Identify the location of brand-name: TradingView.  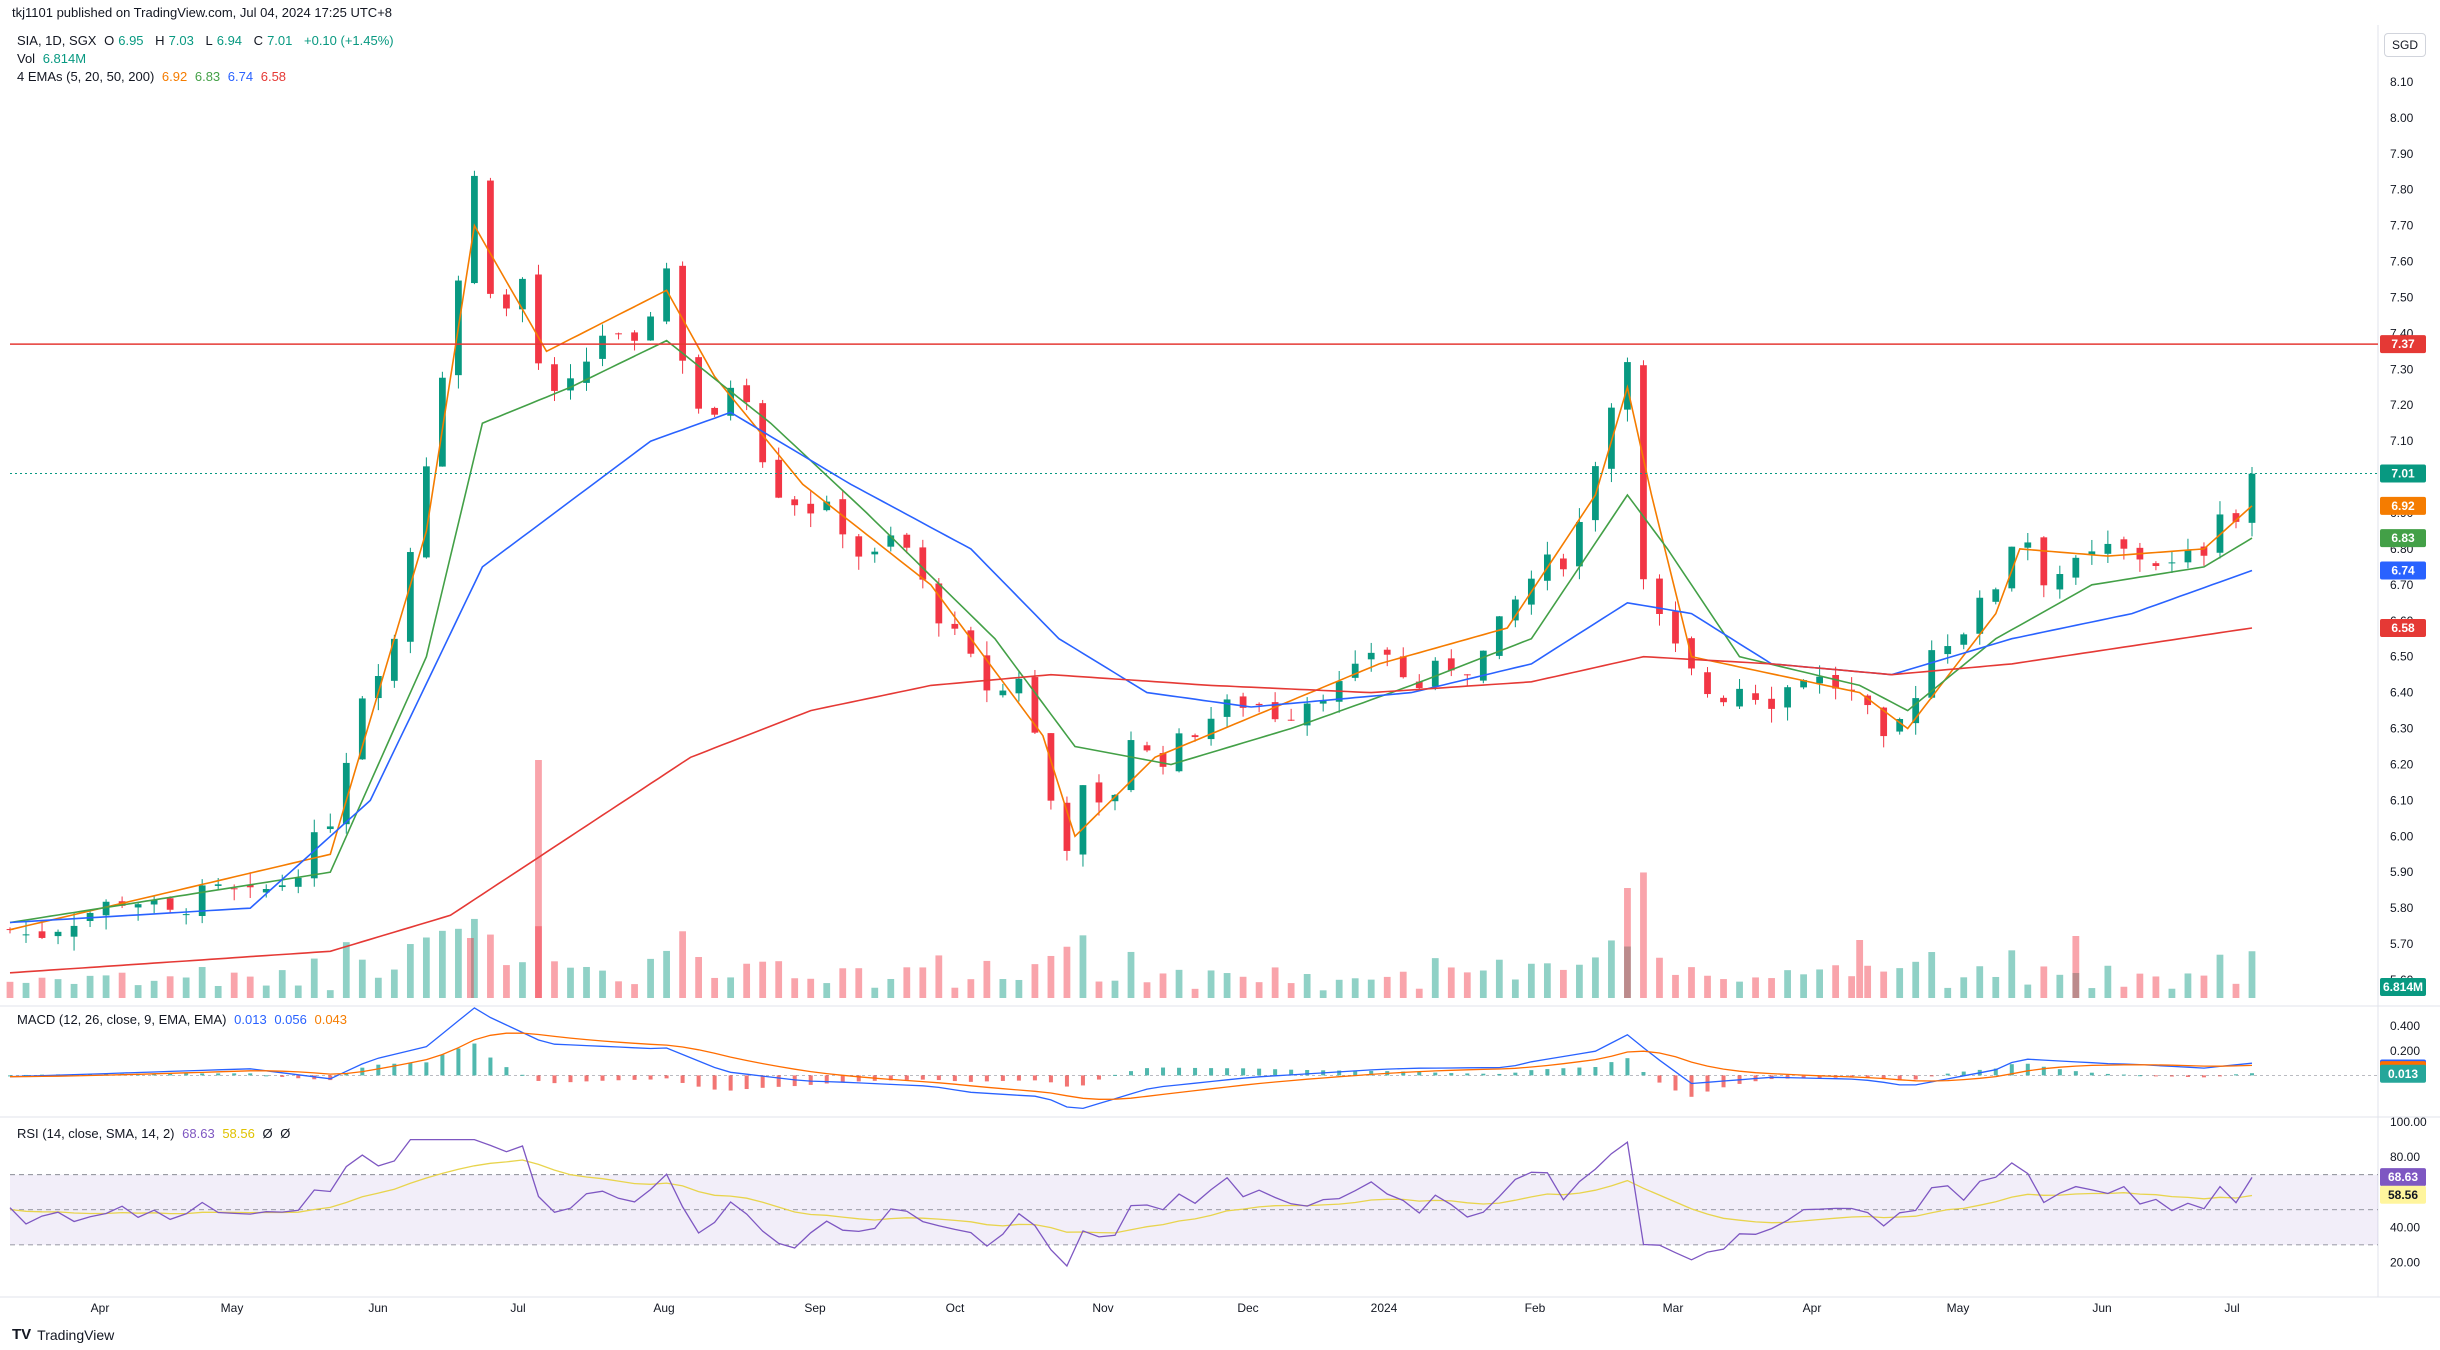
(76, 1334).